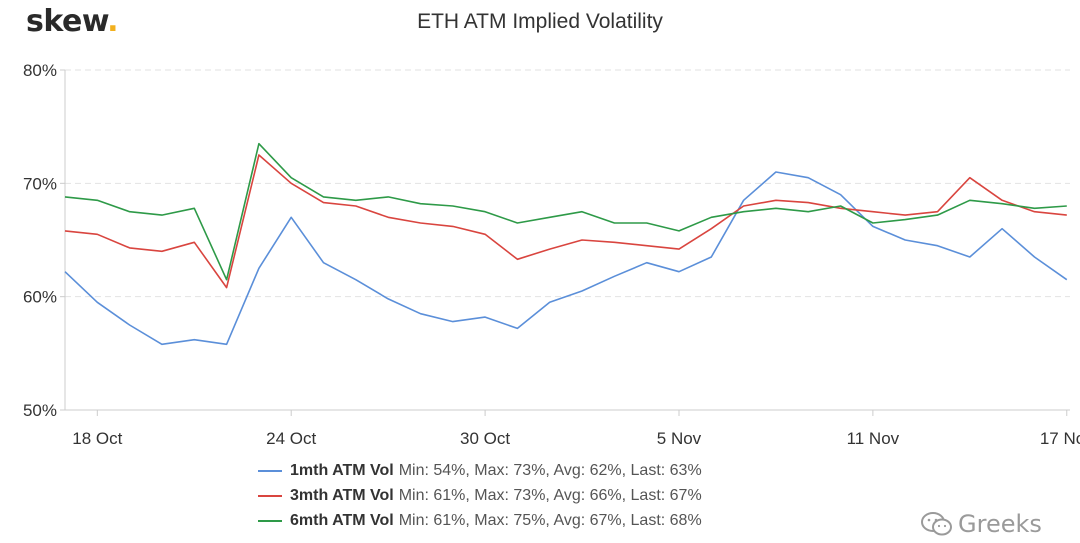 The width and height of the screenshot is (1080, 543). What do you see at coordinates (873, 438) in the screenshot?
I see `x-tick-label: 11 Nov` at bounding box center [873, 438].